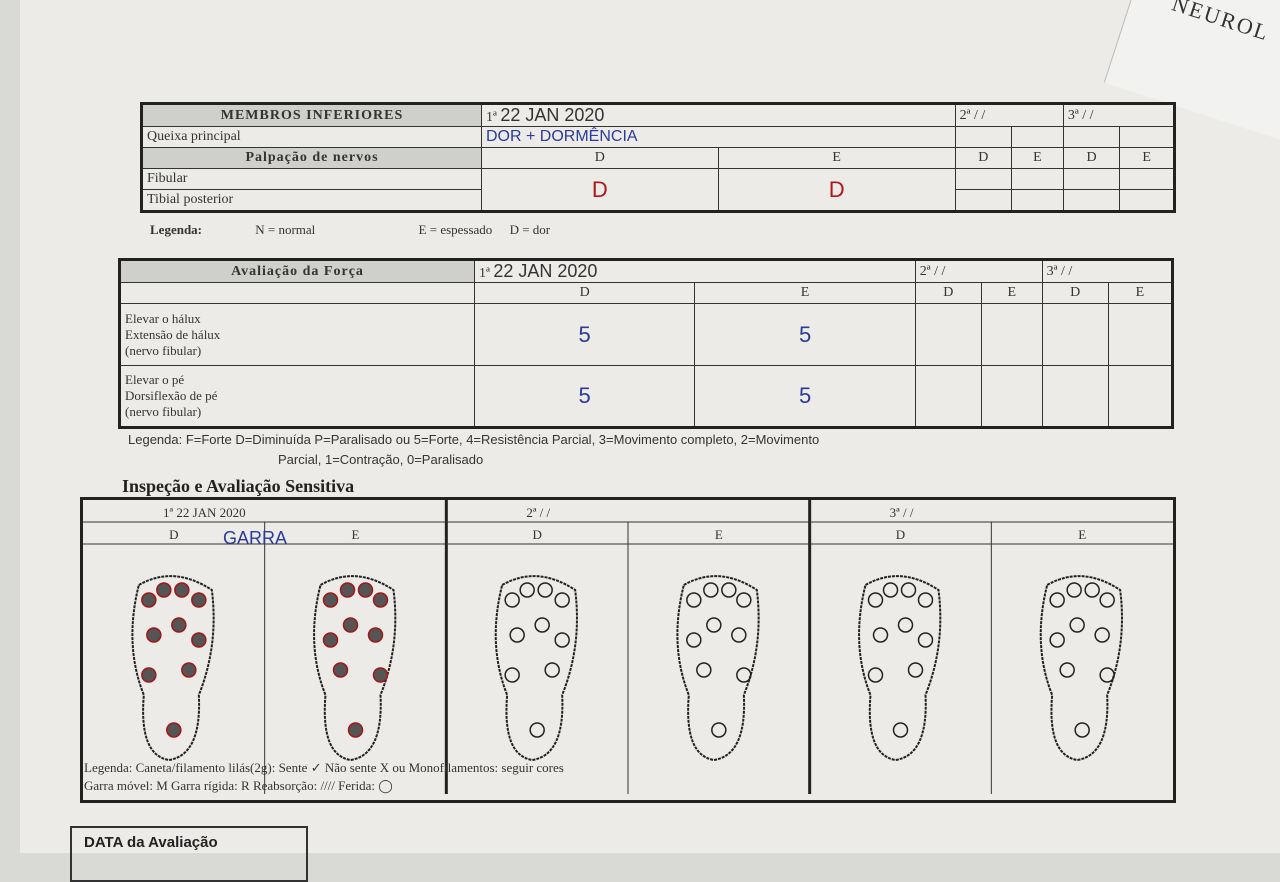  What do you see at coordinates (538, 512) in the screenshot?
I see `eval-number: 2ª / /` at bounding box center [538, 512].